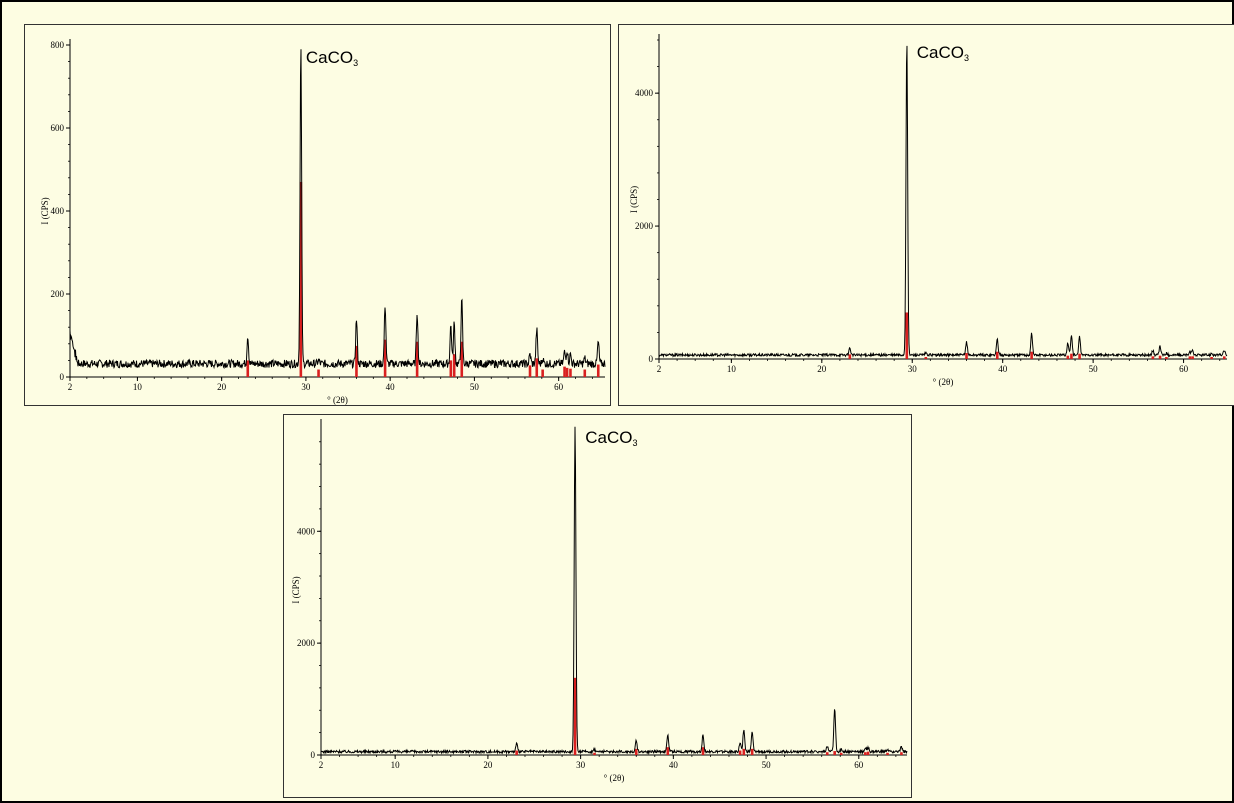 The height and width of the screenshot is (803, 1234). Describe the element at coordinates (58, 294) in the screenshot. I see `y-tick-label: 200` at that location.